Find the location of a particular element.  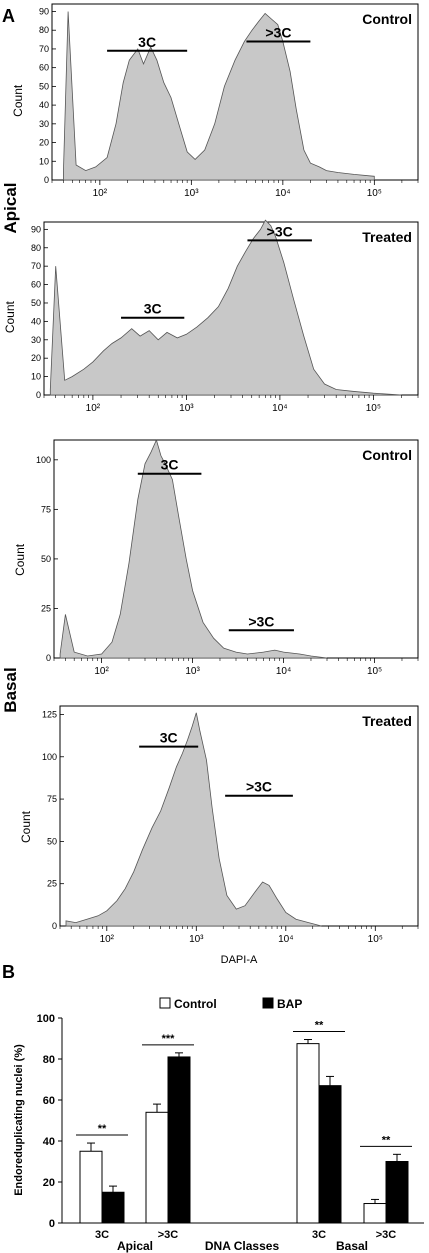

bar-y-tick-label: 100 is located at coordinates (46, 1019).